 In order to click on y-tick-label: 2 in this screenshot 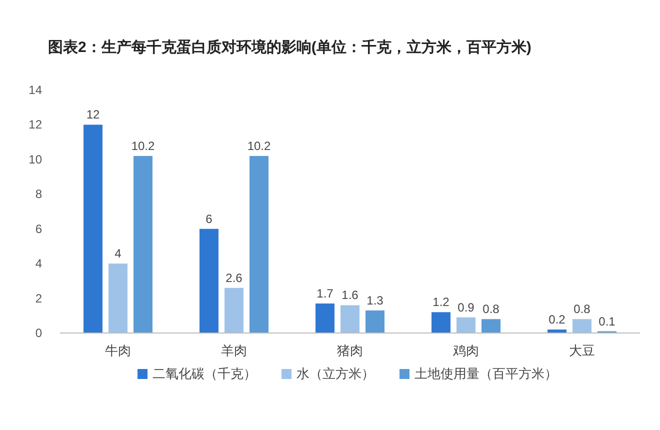, I will do `click(38, 298)`.